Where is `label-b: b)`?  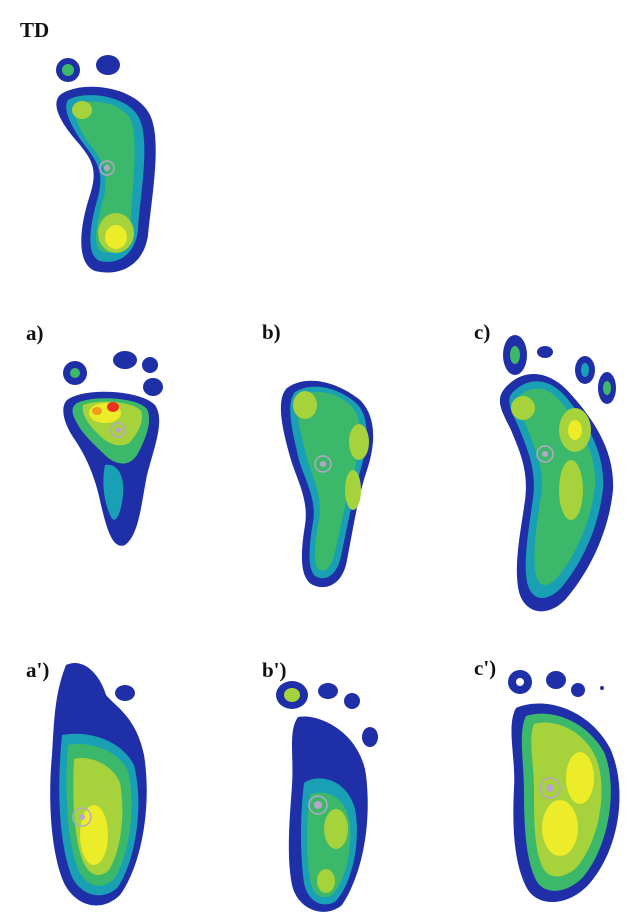
label-b: b) is located at coordinates (271, 332).